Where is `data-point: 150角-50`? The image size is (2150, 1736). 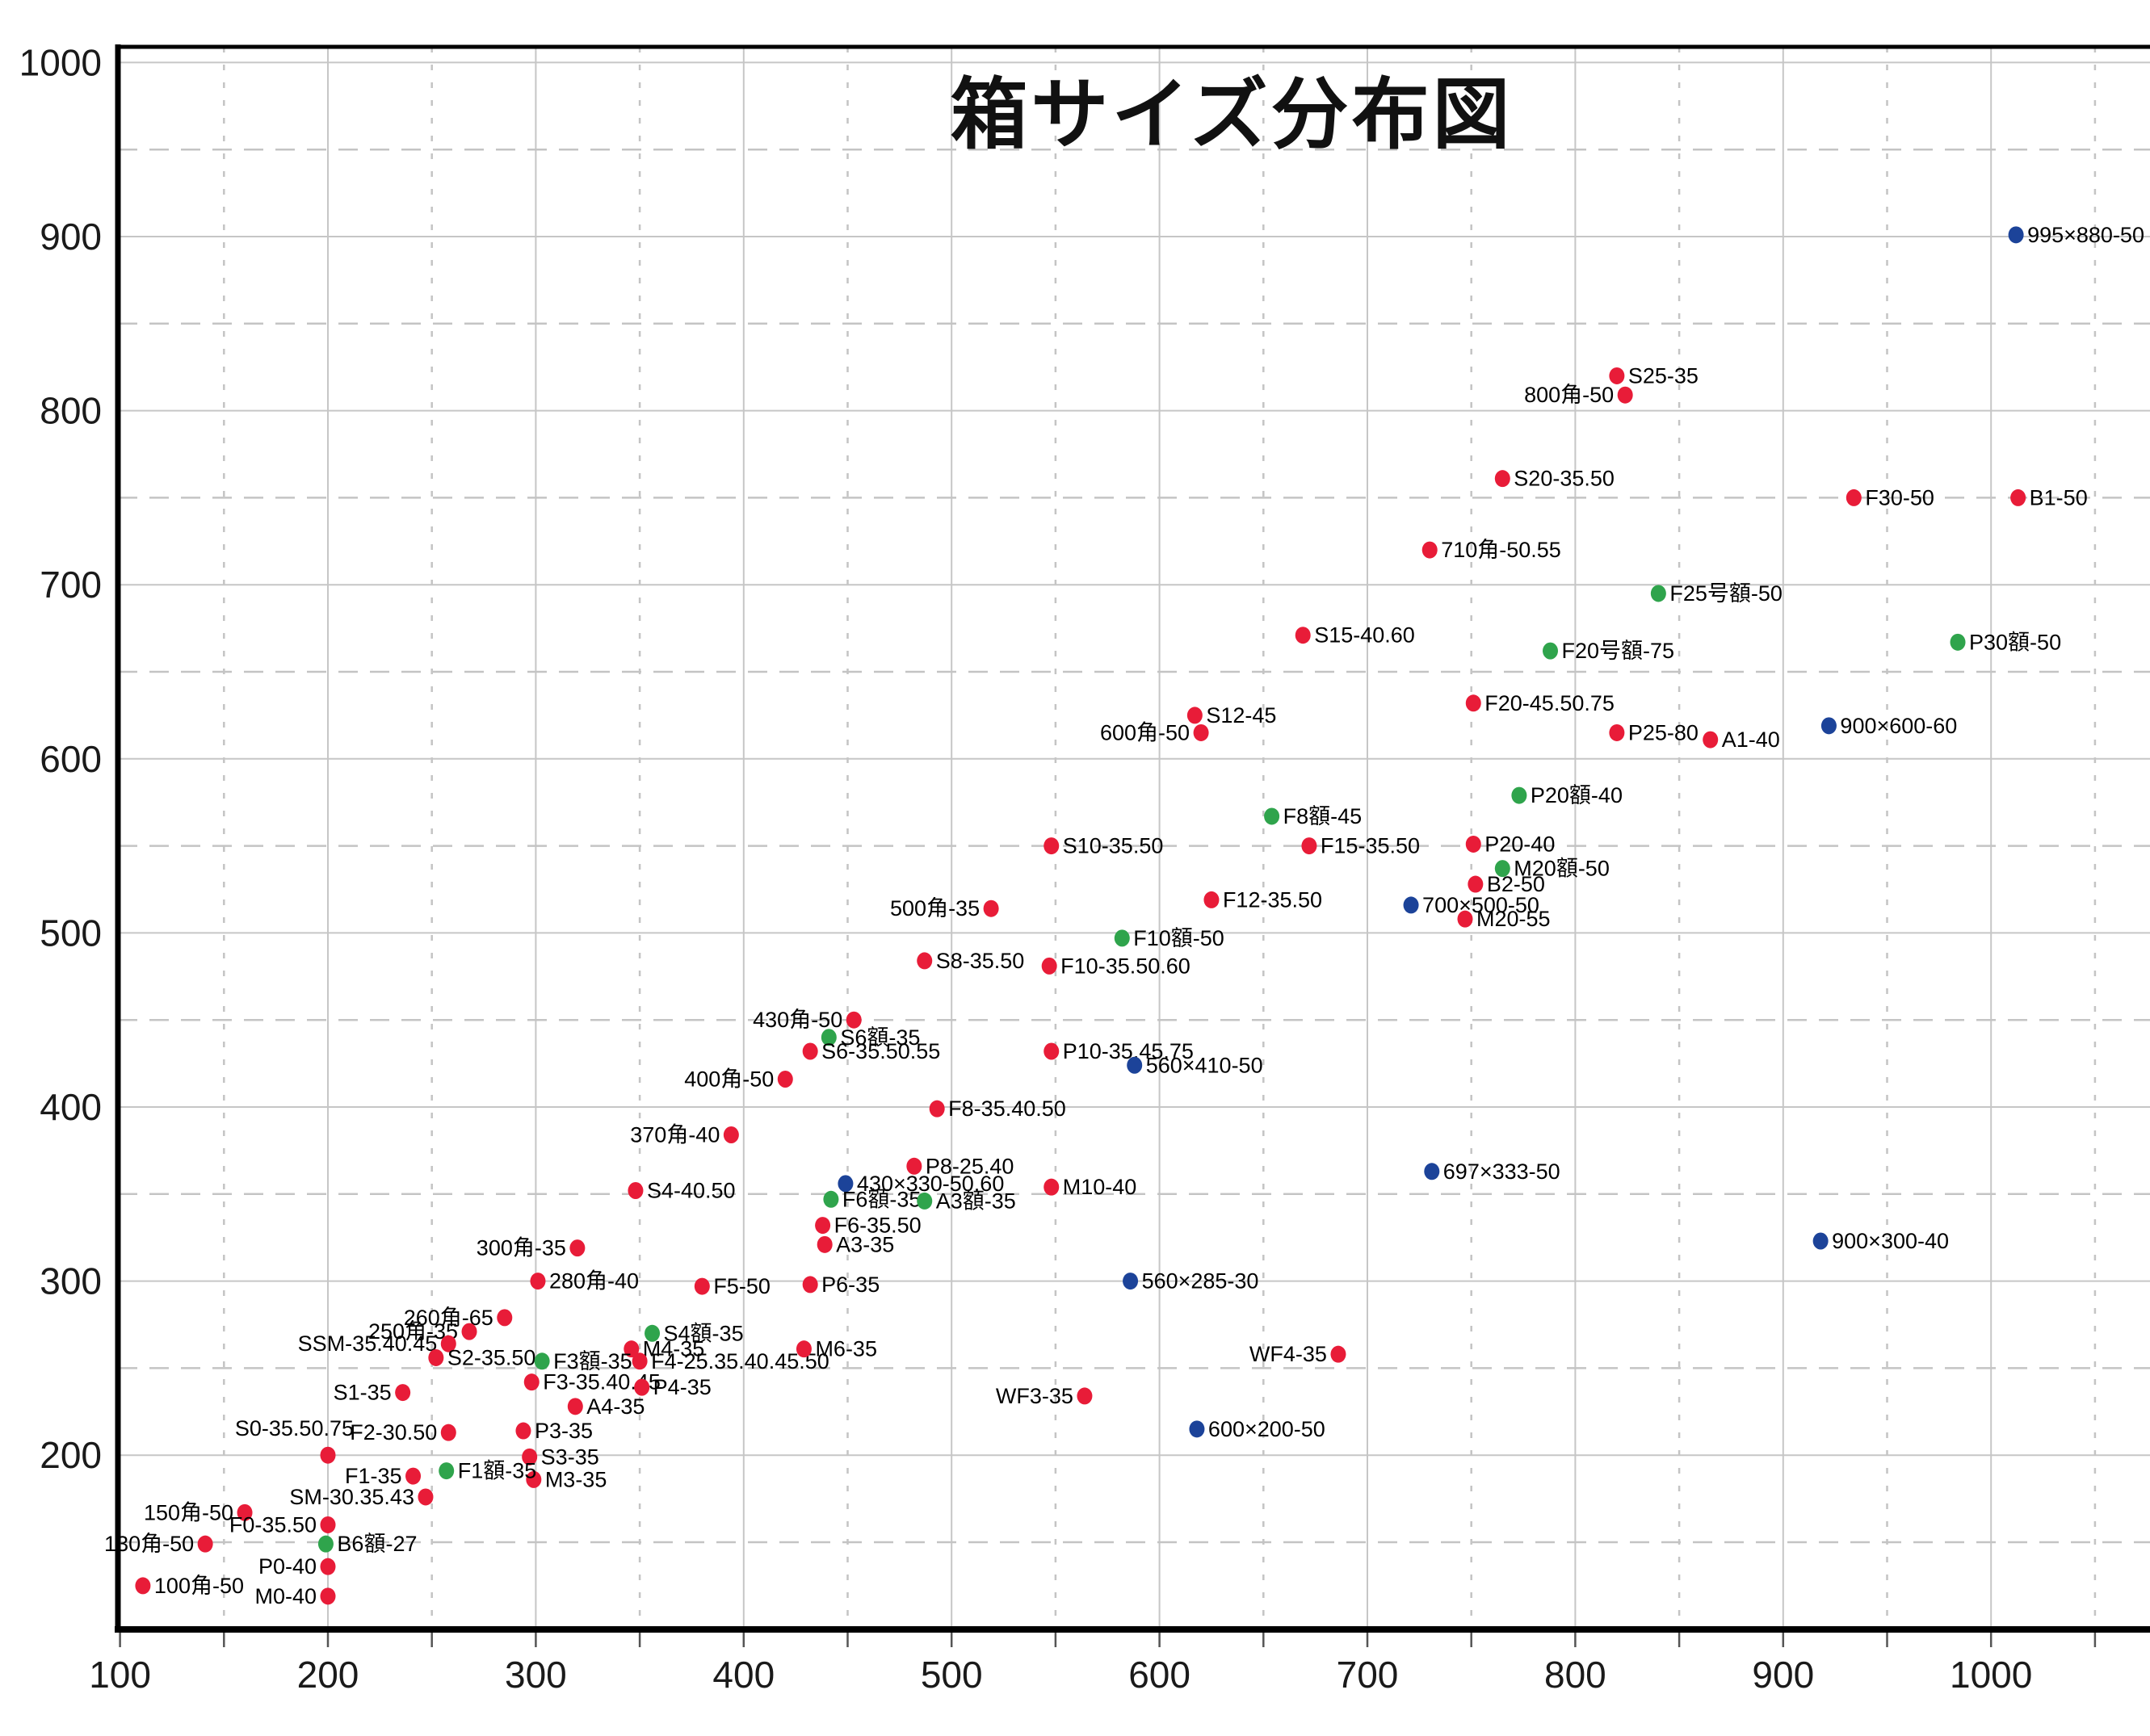 data-point: 150角-50 is located at coordinates (199, 1512).